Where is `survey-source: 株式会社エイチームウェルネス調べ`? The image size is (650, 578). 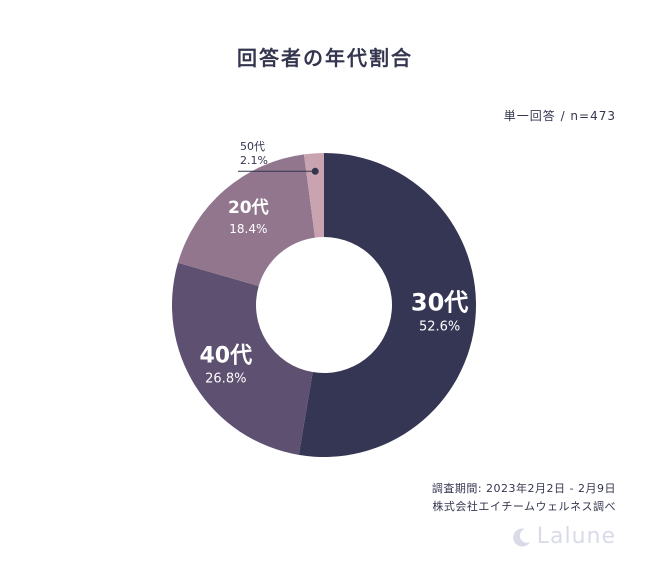 survey-source: 株式会社エイチームウェルネス調べ is located at coordinates (524, 506).